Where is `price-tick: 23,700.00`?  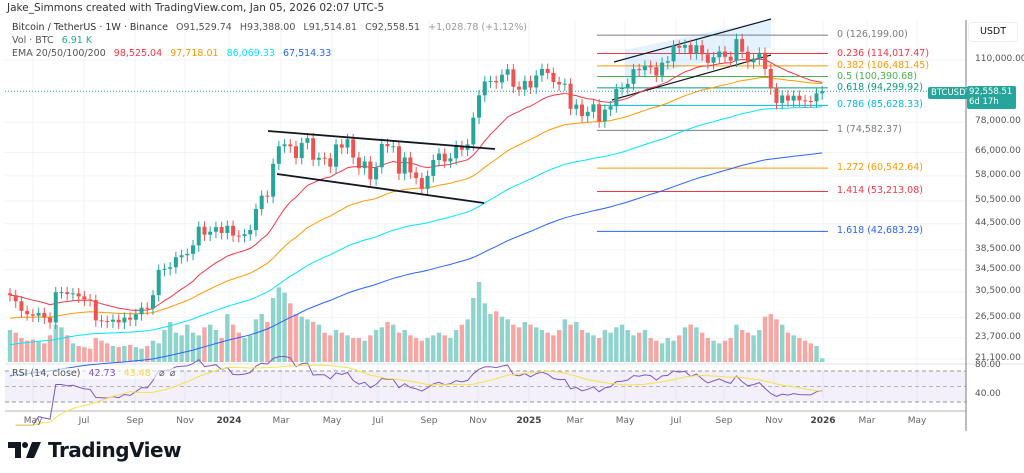
price-tick: 23,700.00 is located at coordinates (998, 336).